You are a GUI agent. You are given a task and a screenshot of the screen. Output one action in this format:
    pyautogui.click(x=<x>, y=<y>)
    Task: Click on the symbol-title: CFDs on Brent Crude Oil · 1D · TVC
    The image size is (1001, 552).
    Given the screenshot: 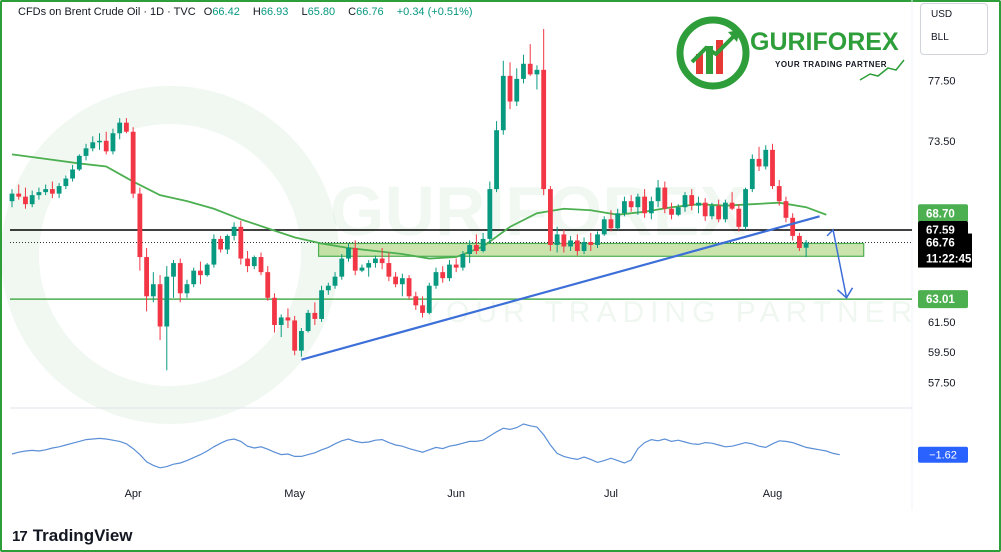 What is the action you would take?
    pyautogui.click(x=107, y=12)
    